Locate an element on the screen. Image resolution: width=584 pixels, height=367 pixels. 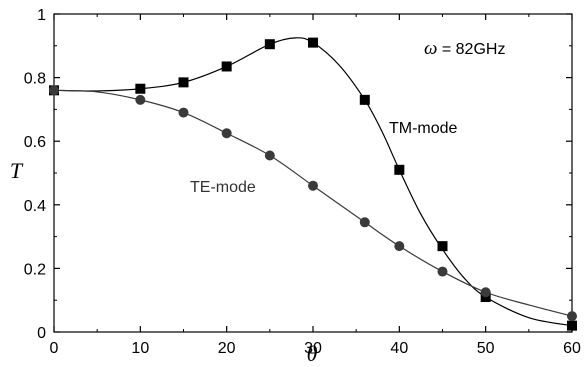
x-tick-label: 0 is located at coordinates (54, 348).